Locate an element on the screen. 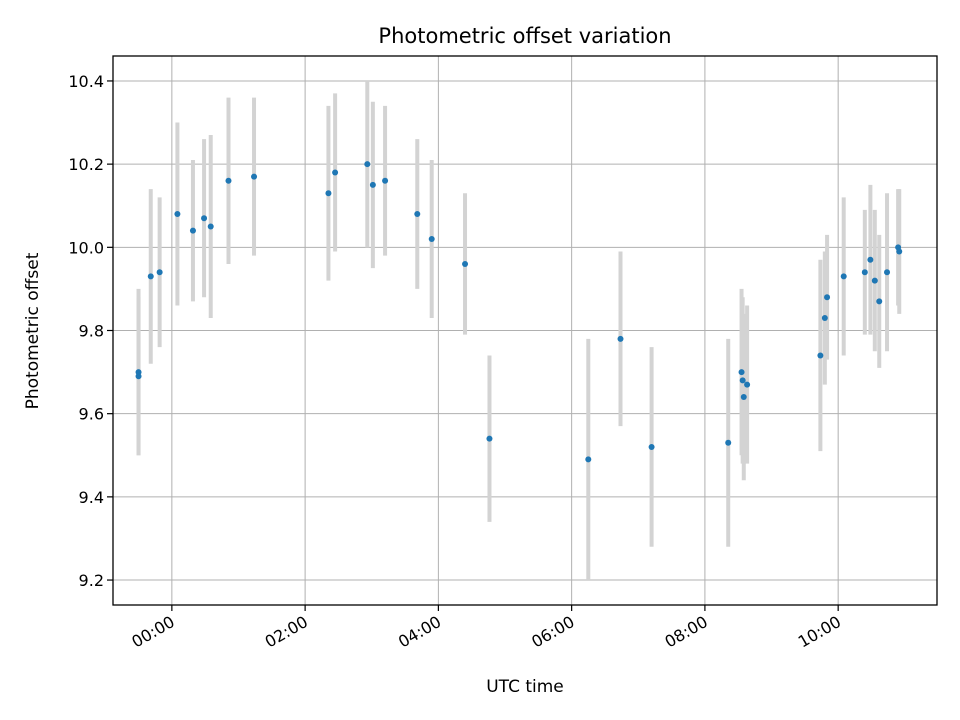  y-tick-label: 10.2 is located at coordinates (86, 164).